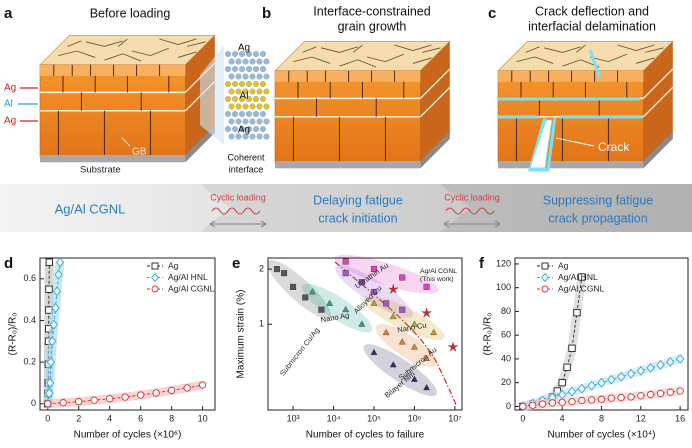 This screenshot has height=448, width=692. I want to click on inset-label: Ag, so click(244, 130).